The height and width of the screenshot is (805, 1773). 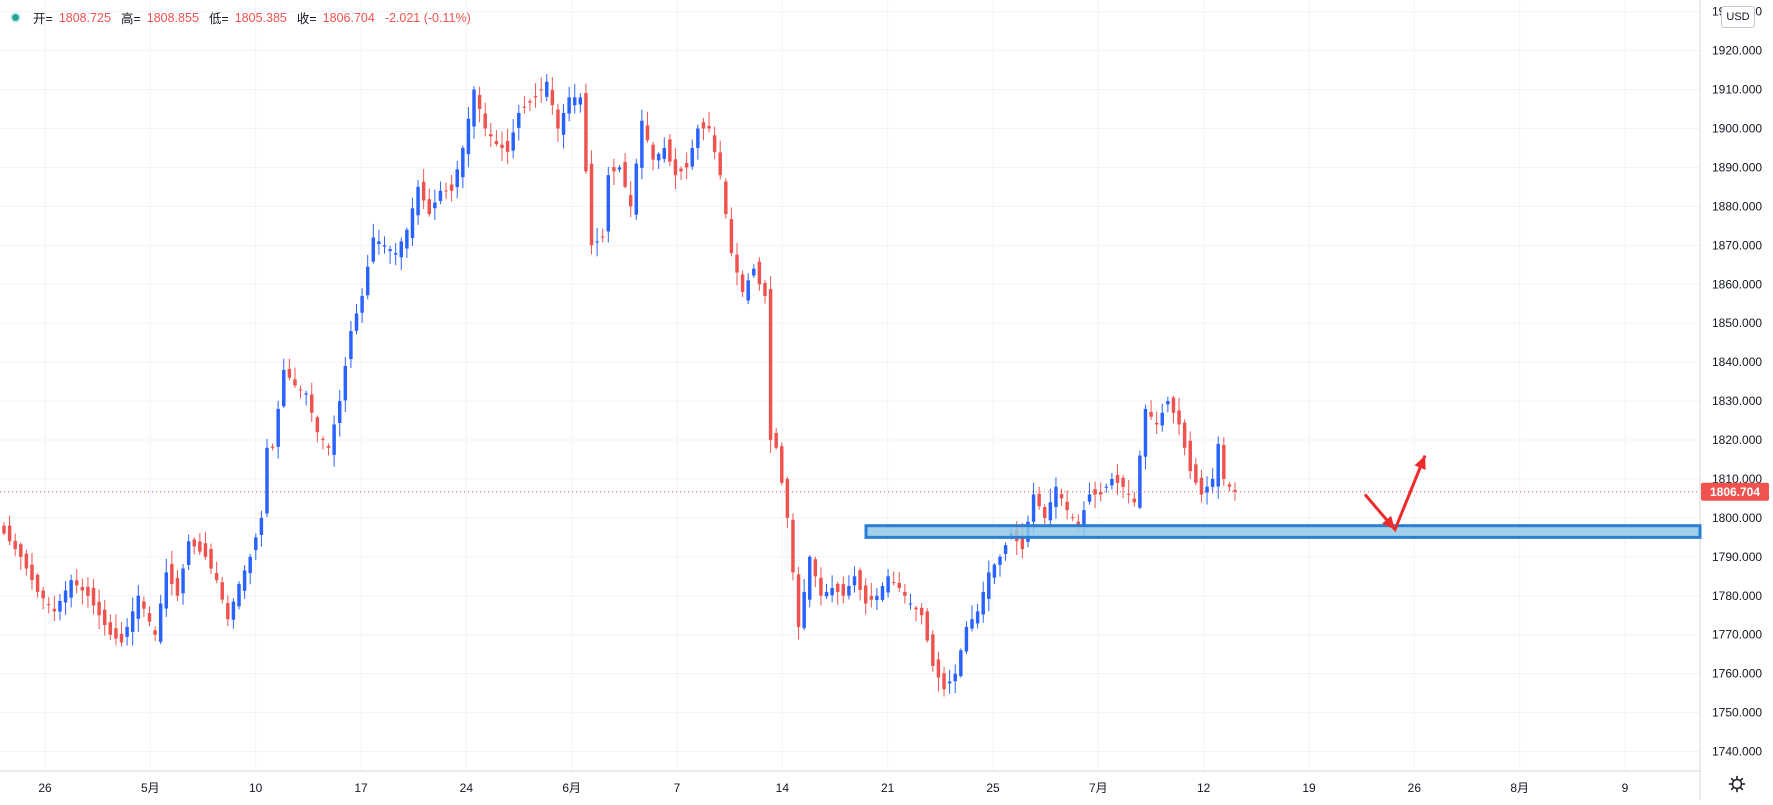 I want to click on price-tick-label: 1910.000, so click(x=1737, y=90).